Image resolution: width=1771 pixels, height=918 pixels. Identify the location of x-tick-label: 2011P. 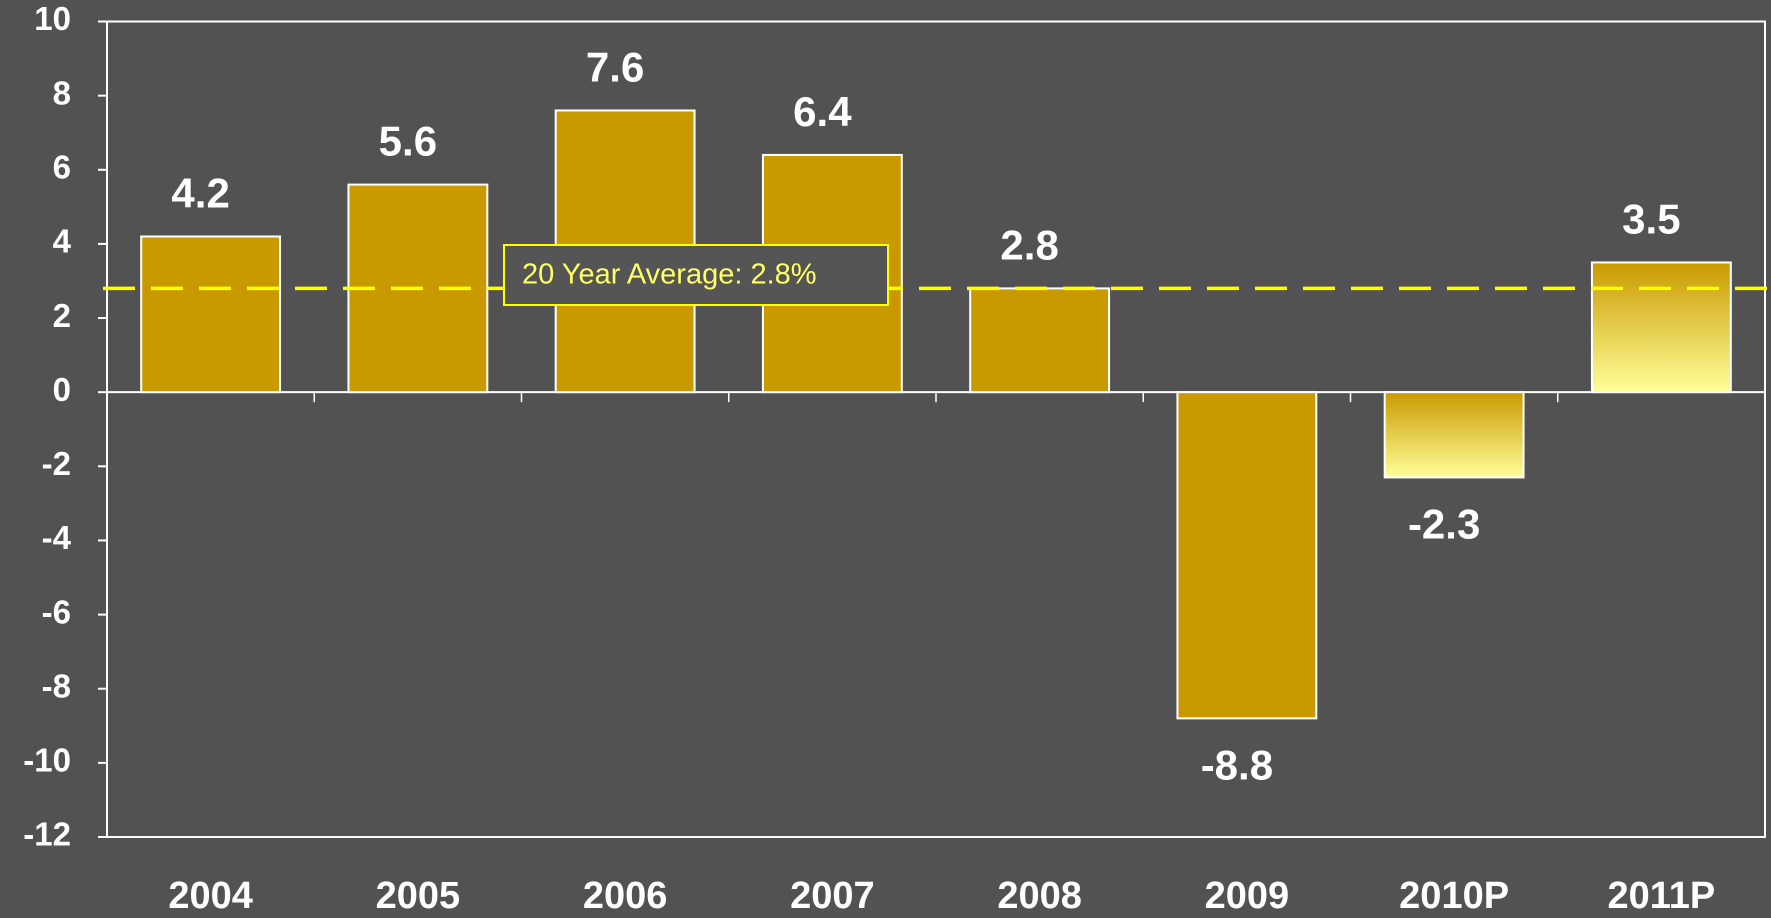
(1661, 896).